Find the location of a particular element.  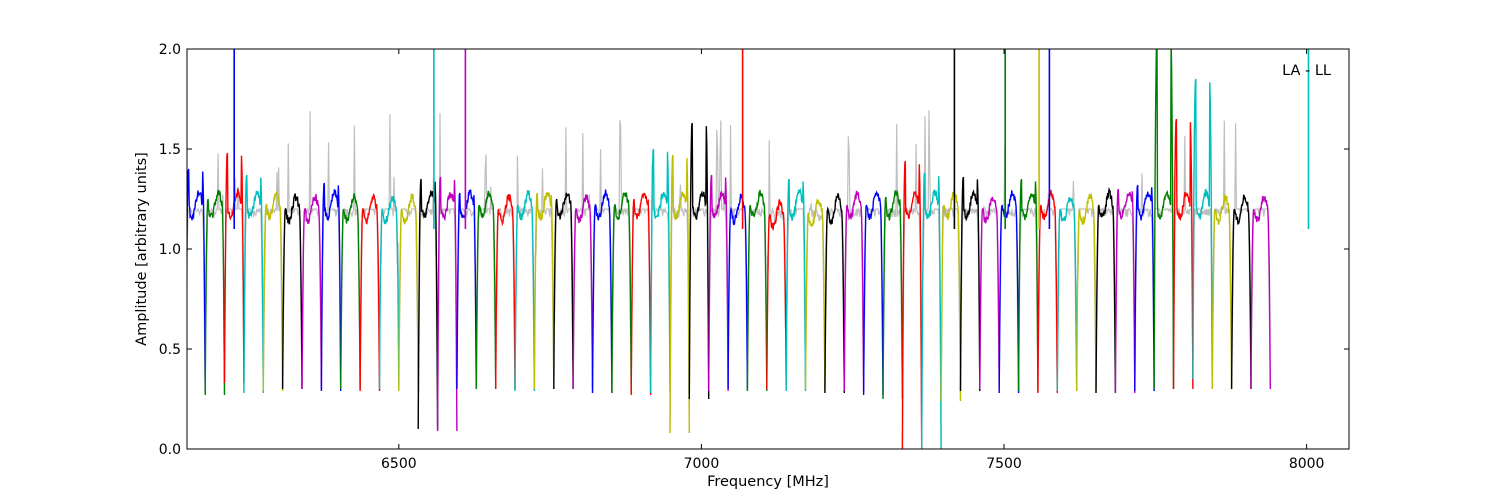

x-tick-label: 7000 is located at coordinates (702, 464).